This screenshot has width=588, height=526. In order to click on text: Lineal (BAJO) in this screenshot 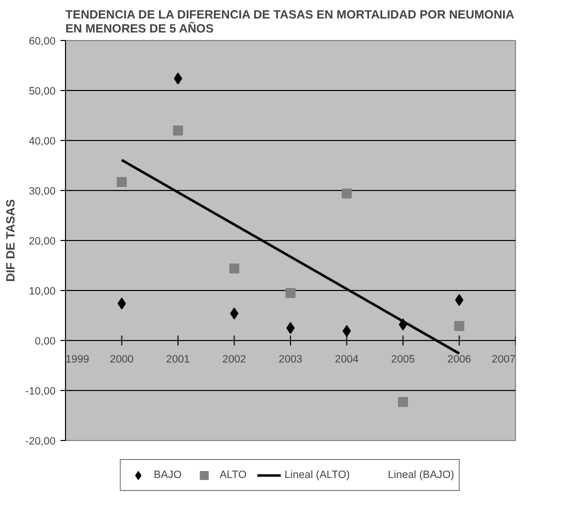, I will do `click(421, 475)`.